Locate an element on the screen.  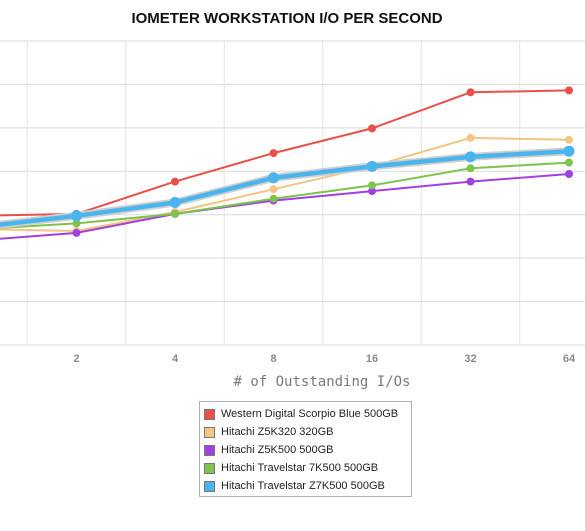
legend-item: Hitachi Z5K320 320GB is located at coordinates (305, 432).